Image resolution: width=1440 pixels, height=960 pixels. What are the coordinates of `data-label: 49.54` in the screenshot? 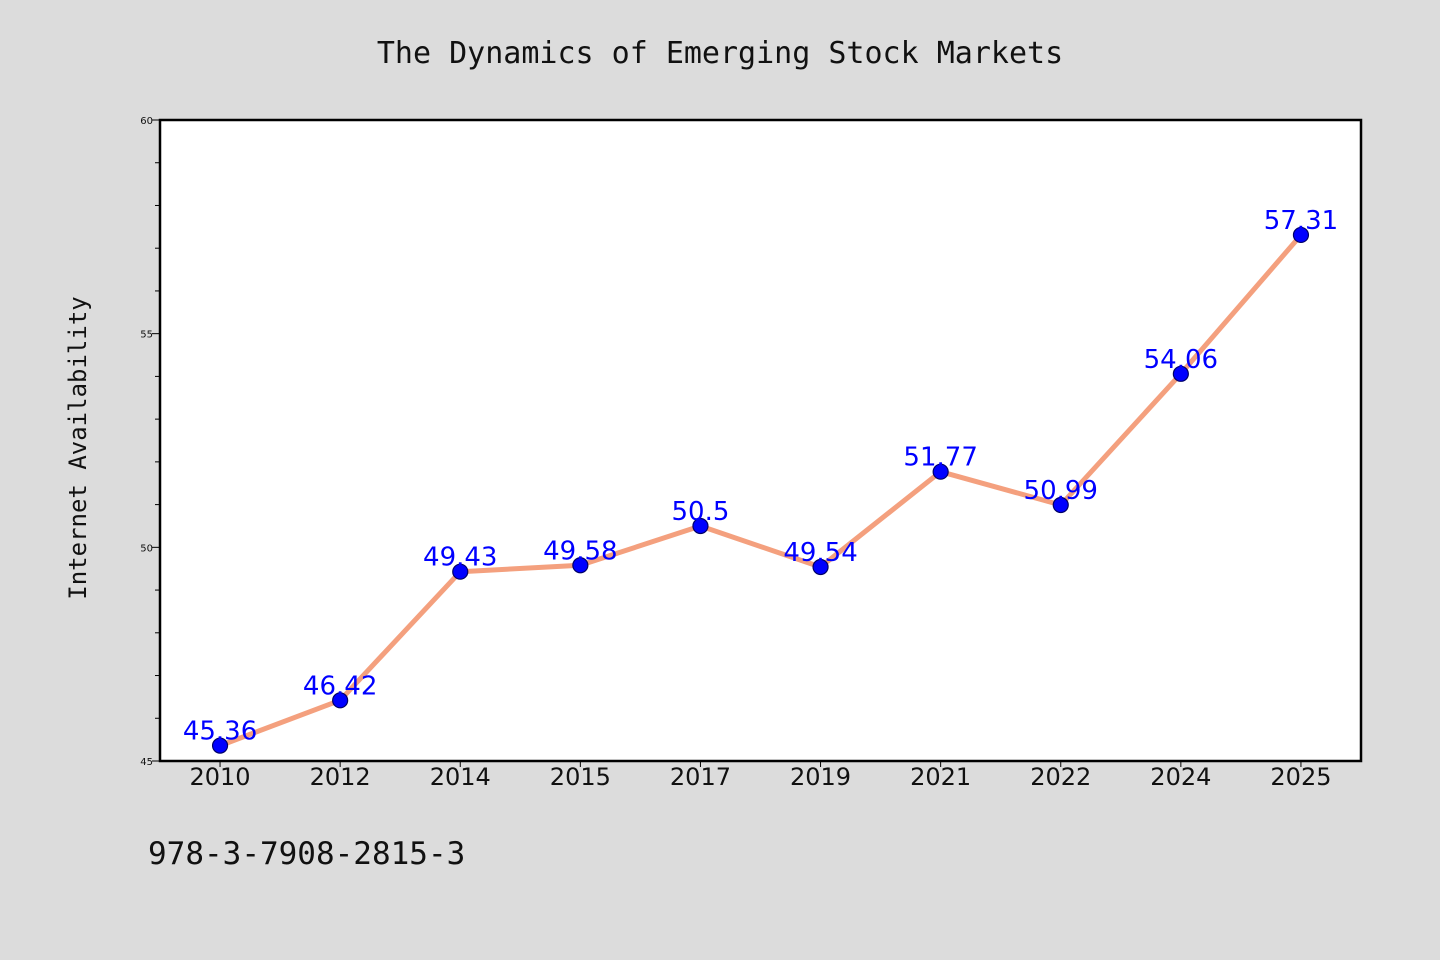 It's located at (820, 553).